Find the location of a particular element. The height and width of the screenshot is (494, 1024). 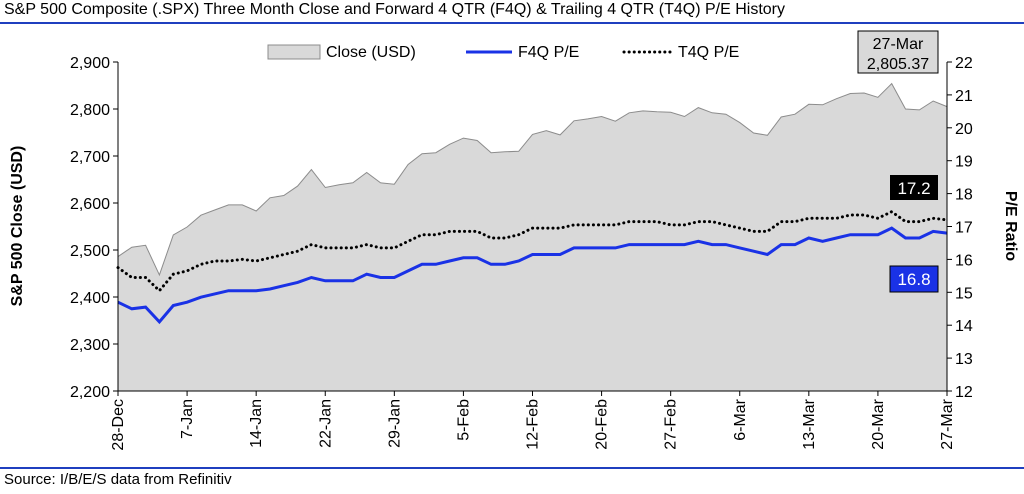

y-left-tick-label: 2,200 is located at coordinates (90, 392).